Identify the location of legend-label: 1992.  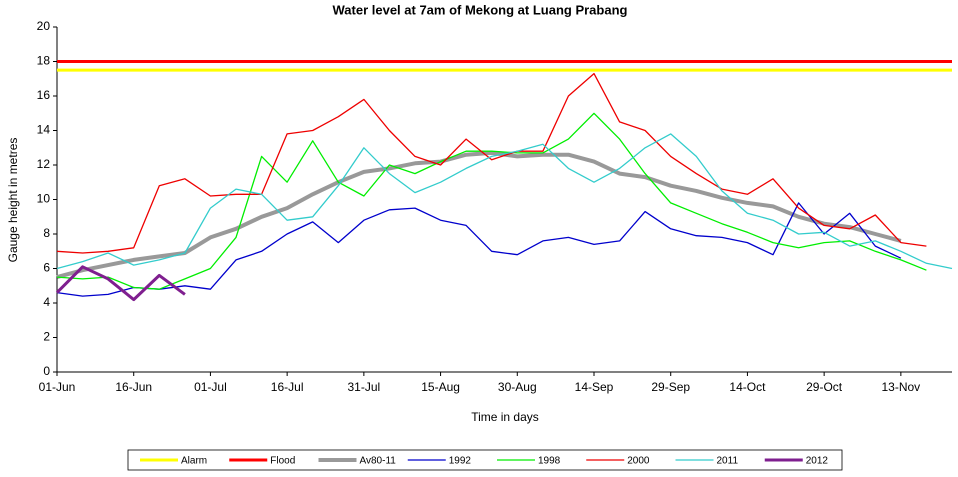
(460, 461).